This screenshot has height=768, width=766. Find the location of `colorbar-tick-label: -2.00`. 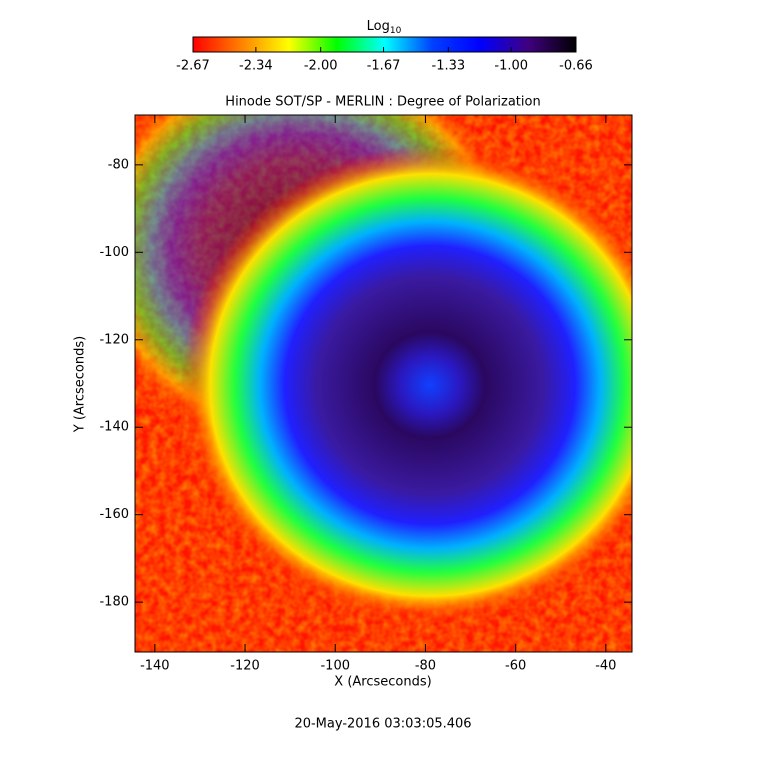

colorbar-tick-label: -2.00 is located at coordinates (321, 66).